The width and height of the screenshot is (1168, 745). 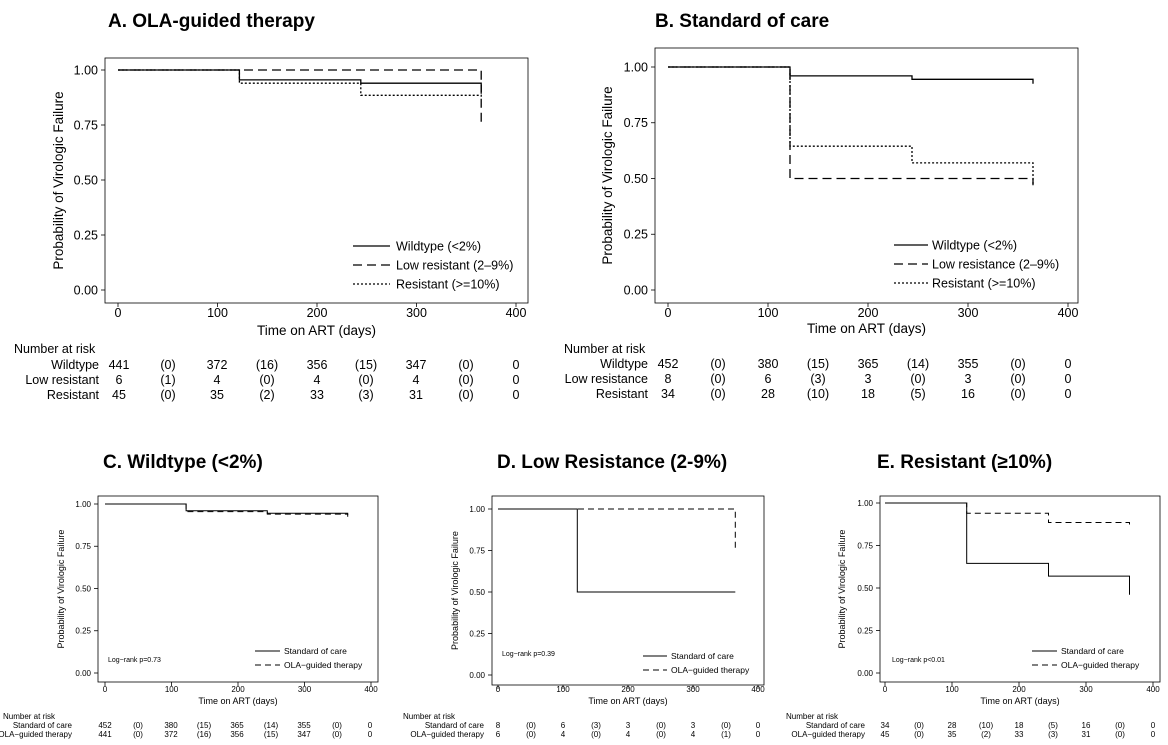 What do you see at coordinates (171, 725) in the screenshot?
I see `risk-cell: 380` at bounding box center [171, 725].